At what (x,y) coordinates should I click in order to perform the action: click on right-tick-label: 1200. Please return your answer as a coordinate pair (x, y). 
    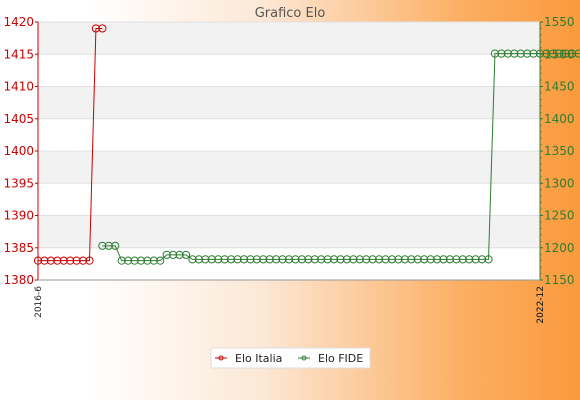
    Looking at the image, I should click on (559, 248).